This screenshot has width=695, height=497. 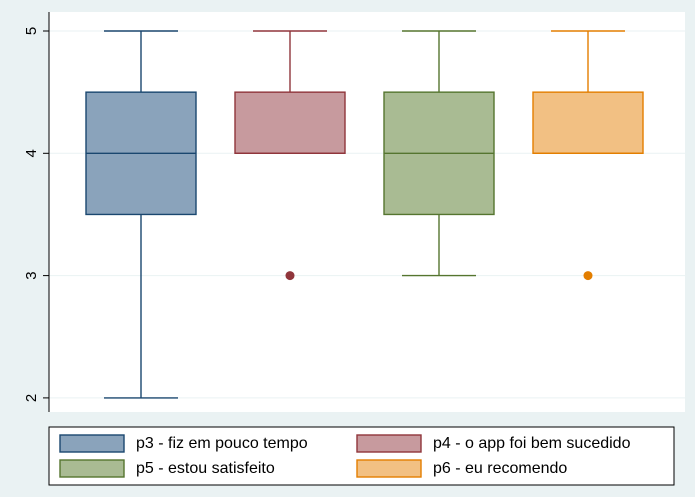 I want to click on legend-label-3: p5 - estou satisfeito, so click(x=205, y=468).